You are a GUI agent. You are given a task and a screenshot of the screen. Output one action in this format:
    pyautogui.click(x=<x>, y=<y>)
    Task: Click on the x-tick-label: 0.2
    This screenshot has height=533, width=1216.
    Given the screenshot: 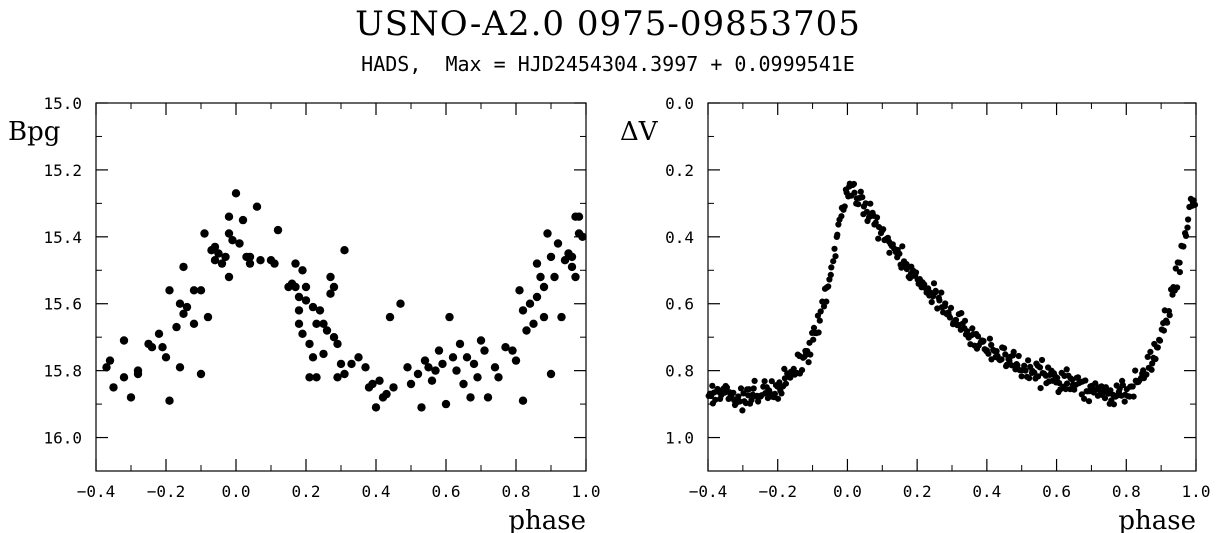 What is the action you would take?
    pyautogui.click(x=306, y=491)
    